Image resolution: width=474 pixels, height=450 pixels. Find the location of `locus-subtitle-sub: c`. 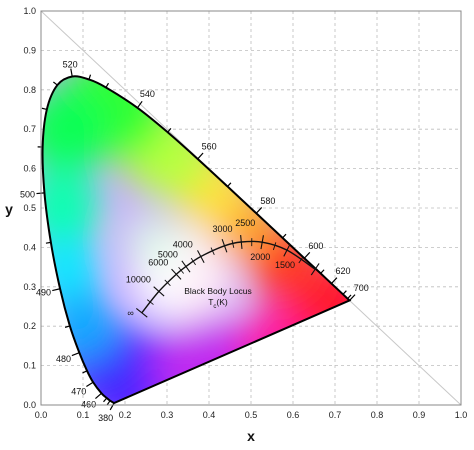

locus-subtitle-sub: c is located at coordinates (214, 307).